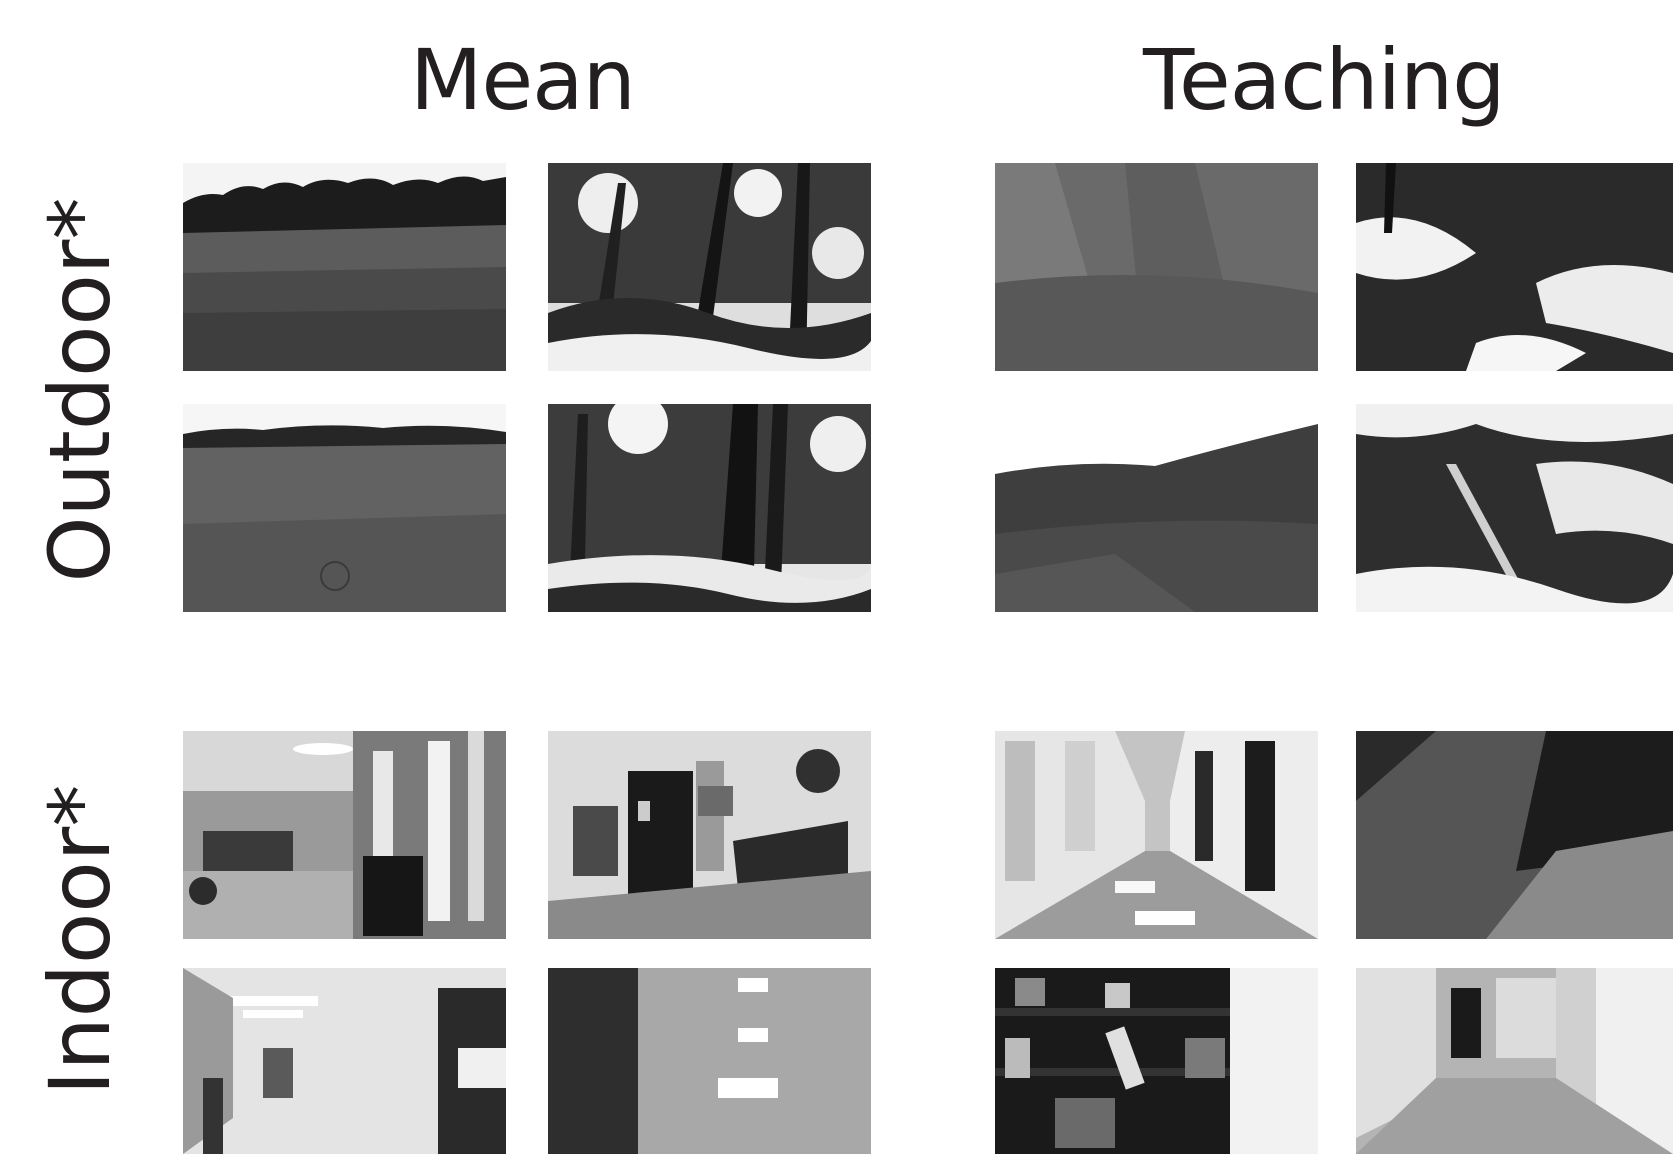 Image resolution: width=1673 pixels, height=1154 pixels. Describe the element at coordinates (523, 80) in the screenshot. I see `column-title-mean: Mean` at that location.